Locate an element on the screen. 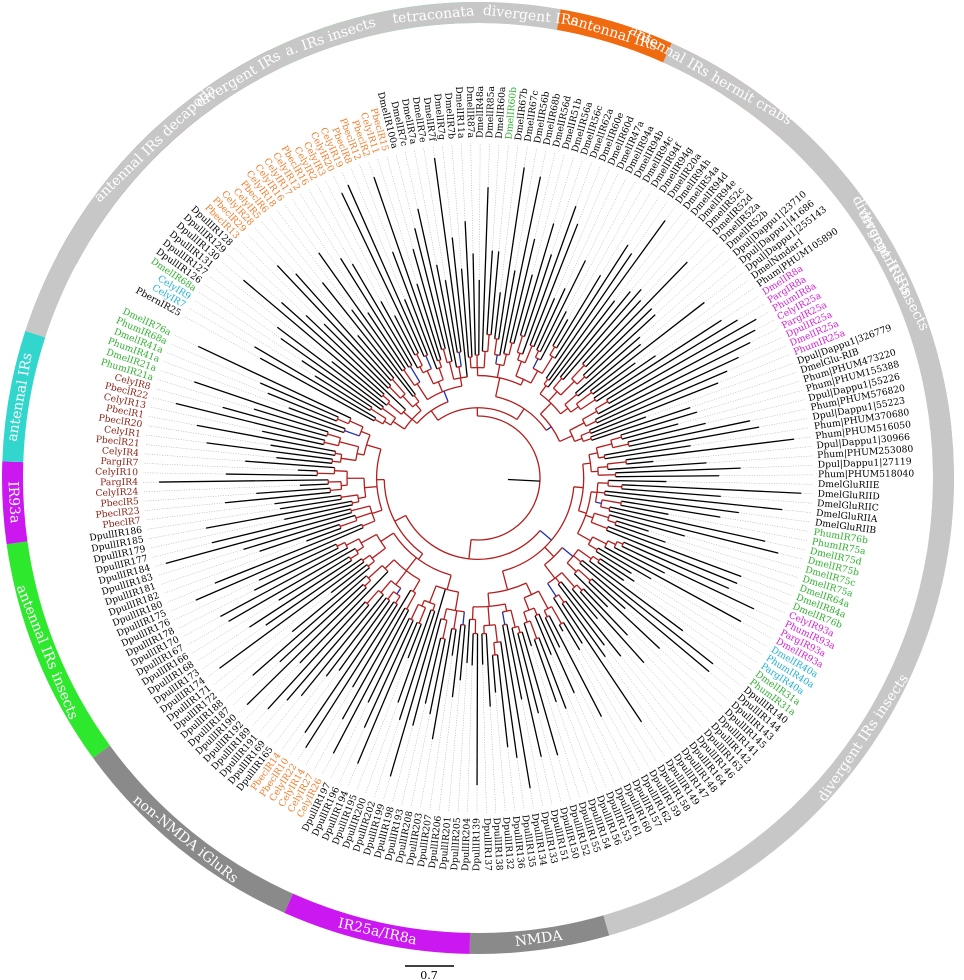 The height and width of the screenshot is (980, 964). clade-label: divergent IRs is located at coordinates (884, 253).